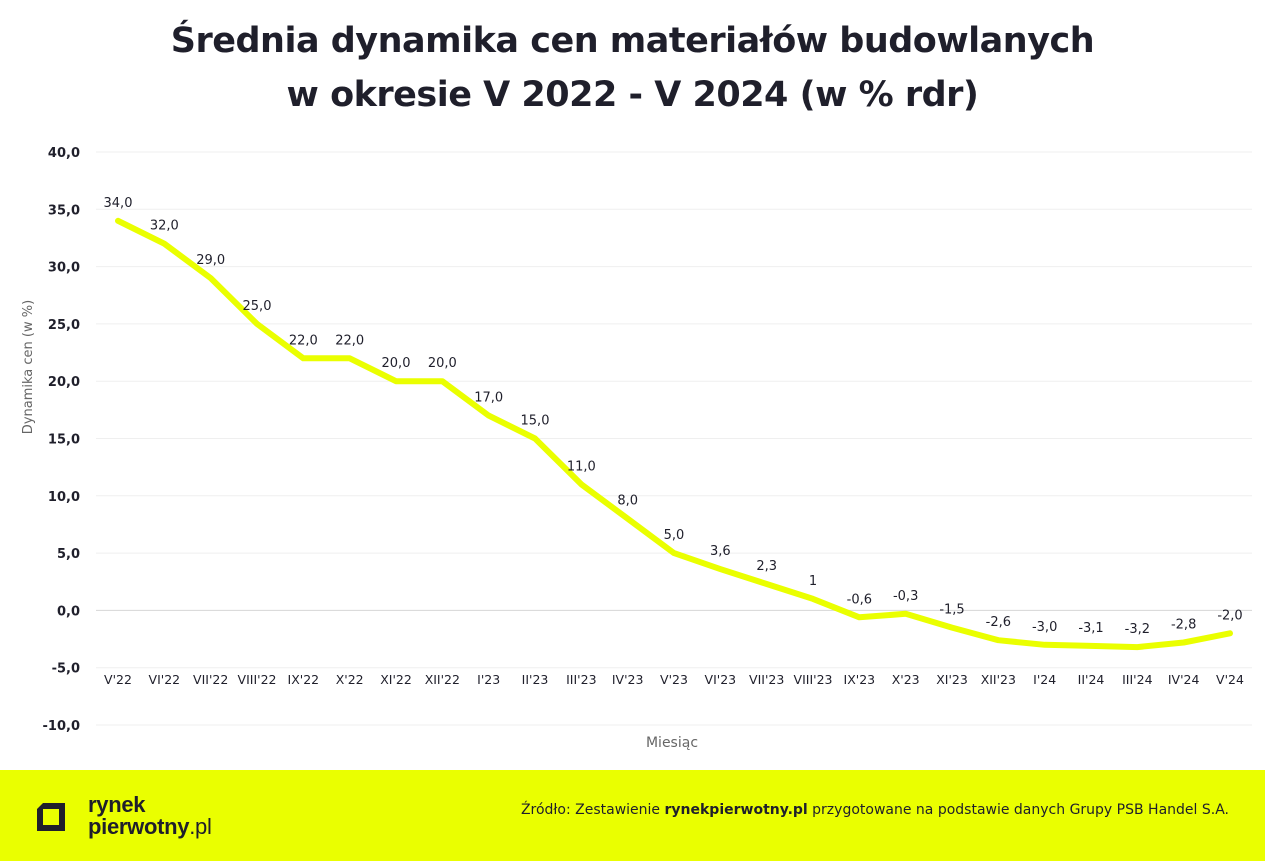 This screenshot has width=1265, height=861. I want to click on data-label: -3,1, so click(1090, 628).